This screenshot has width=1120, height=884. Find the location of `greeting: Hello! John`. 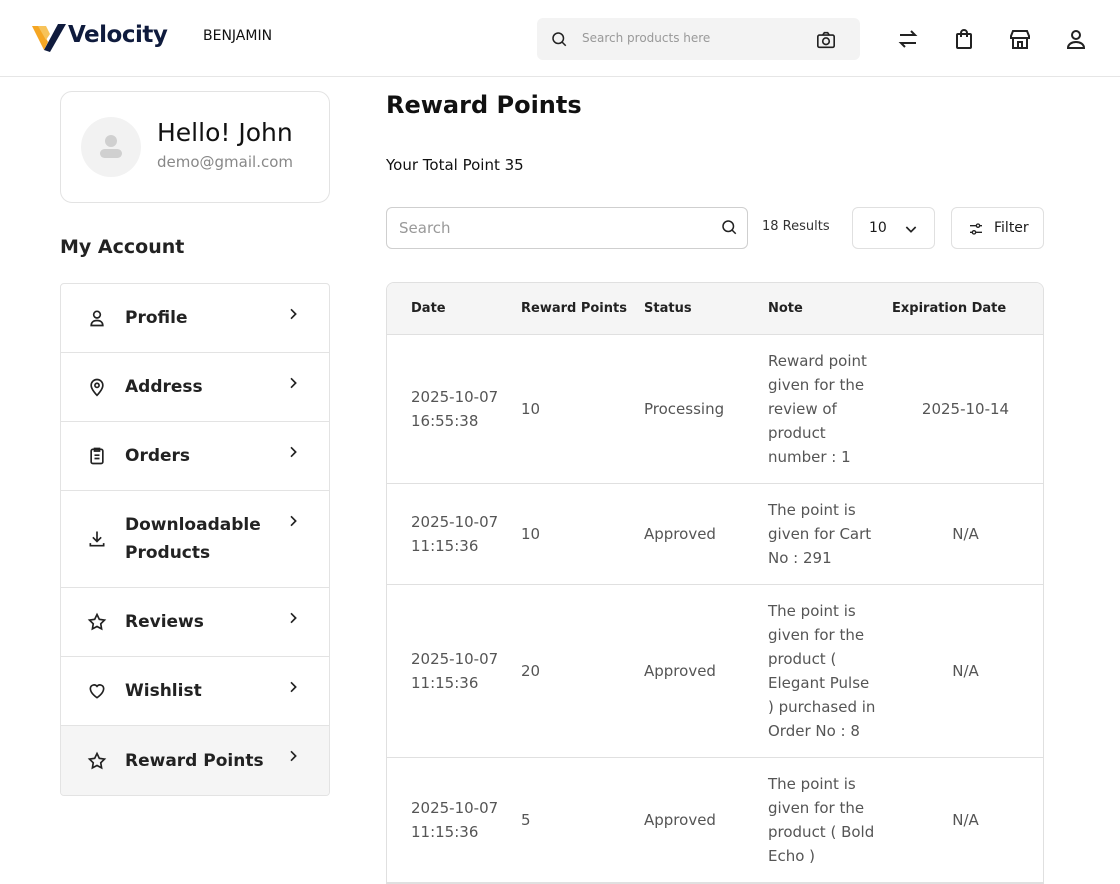

greeting: Hello! John is located at coordinates (225, 132).